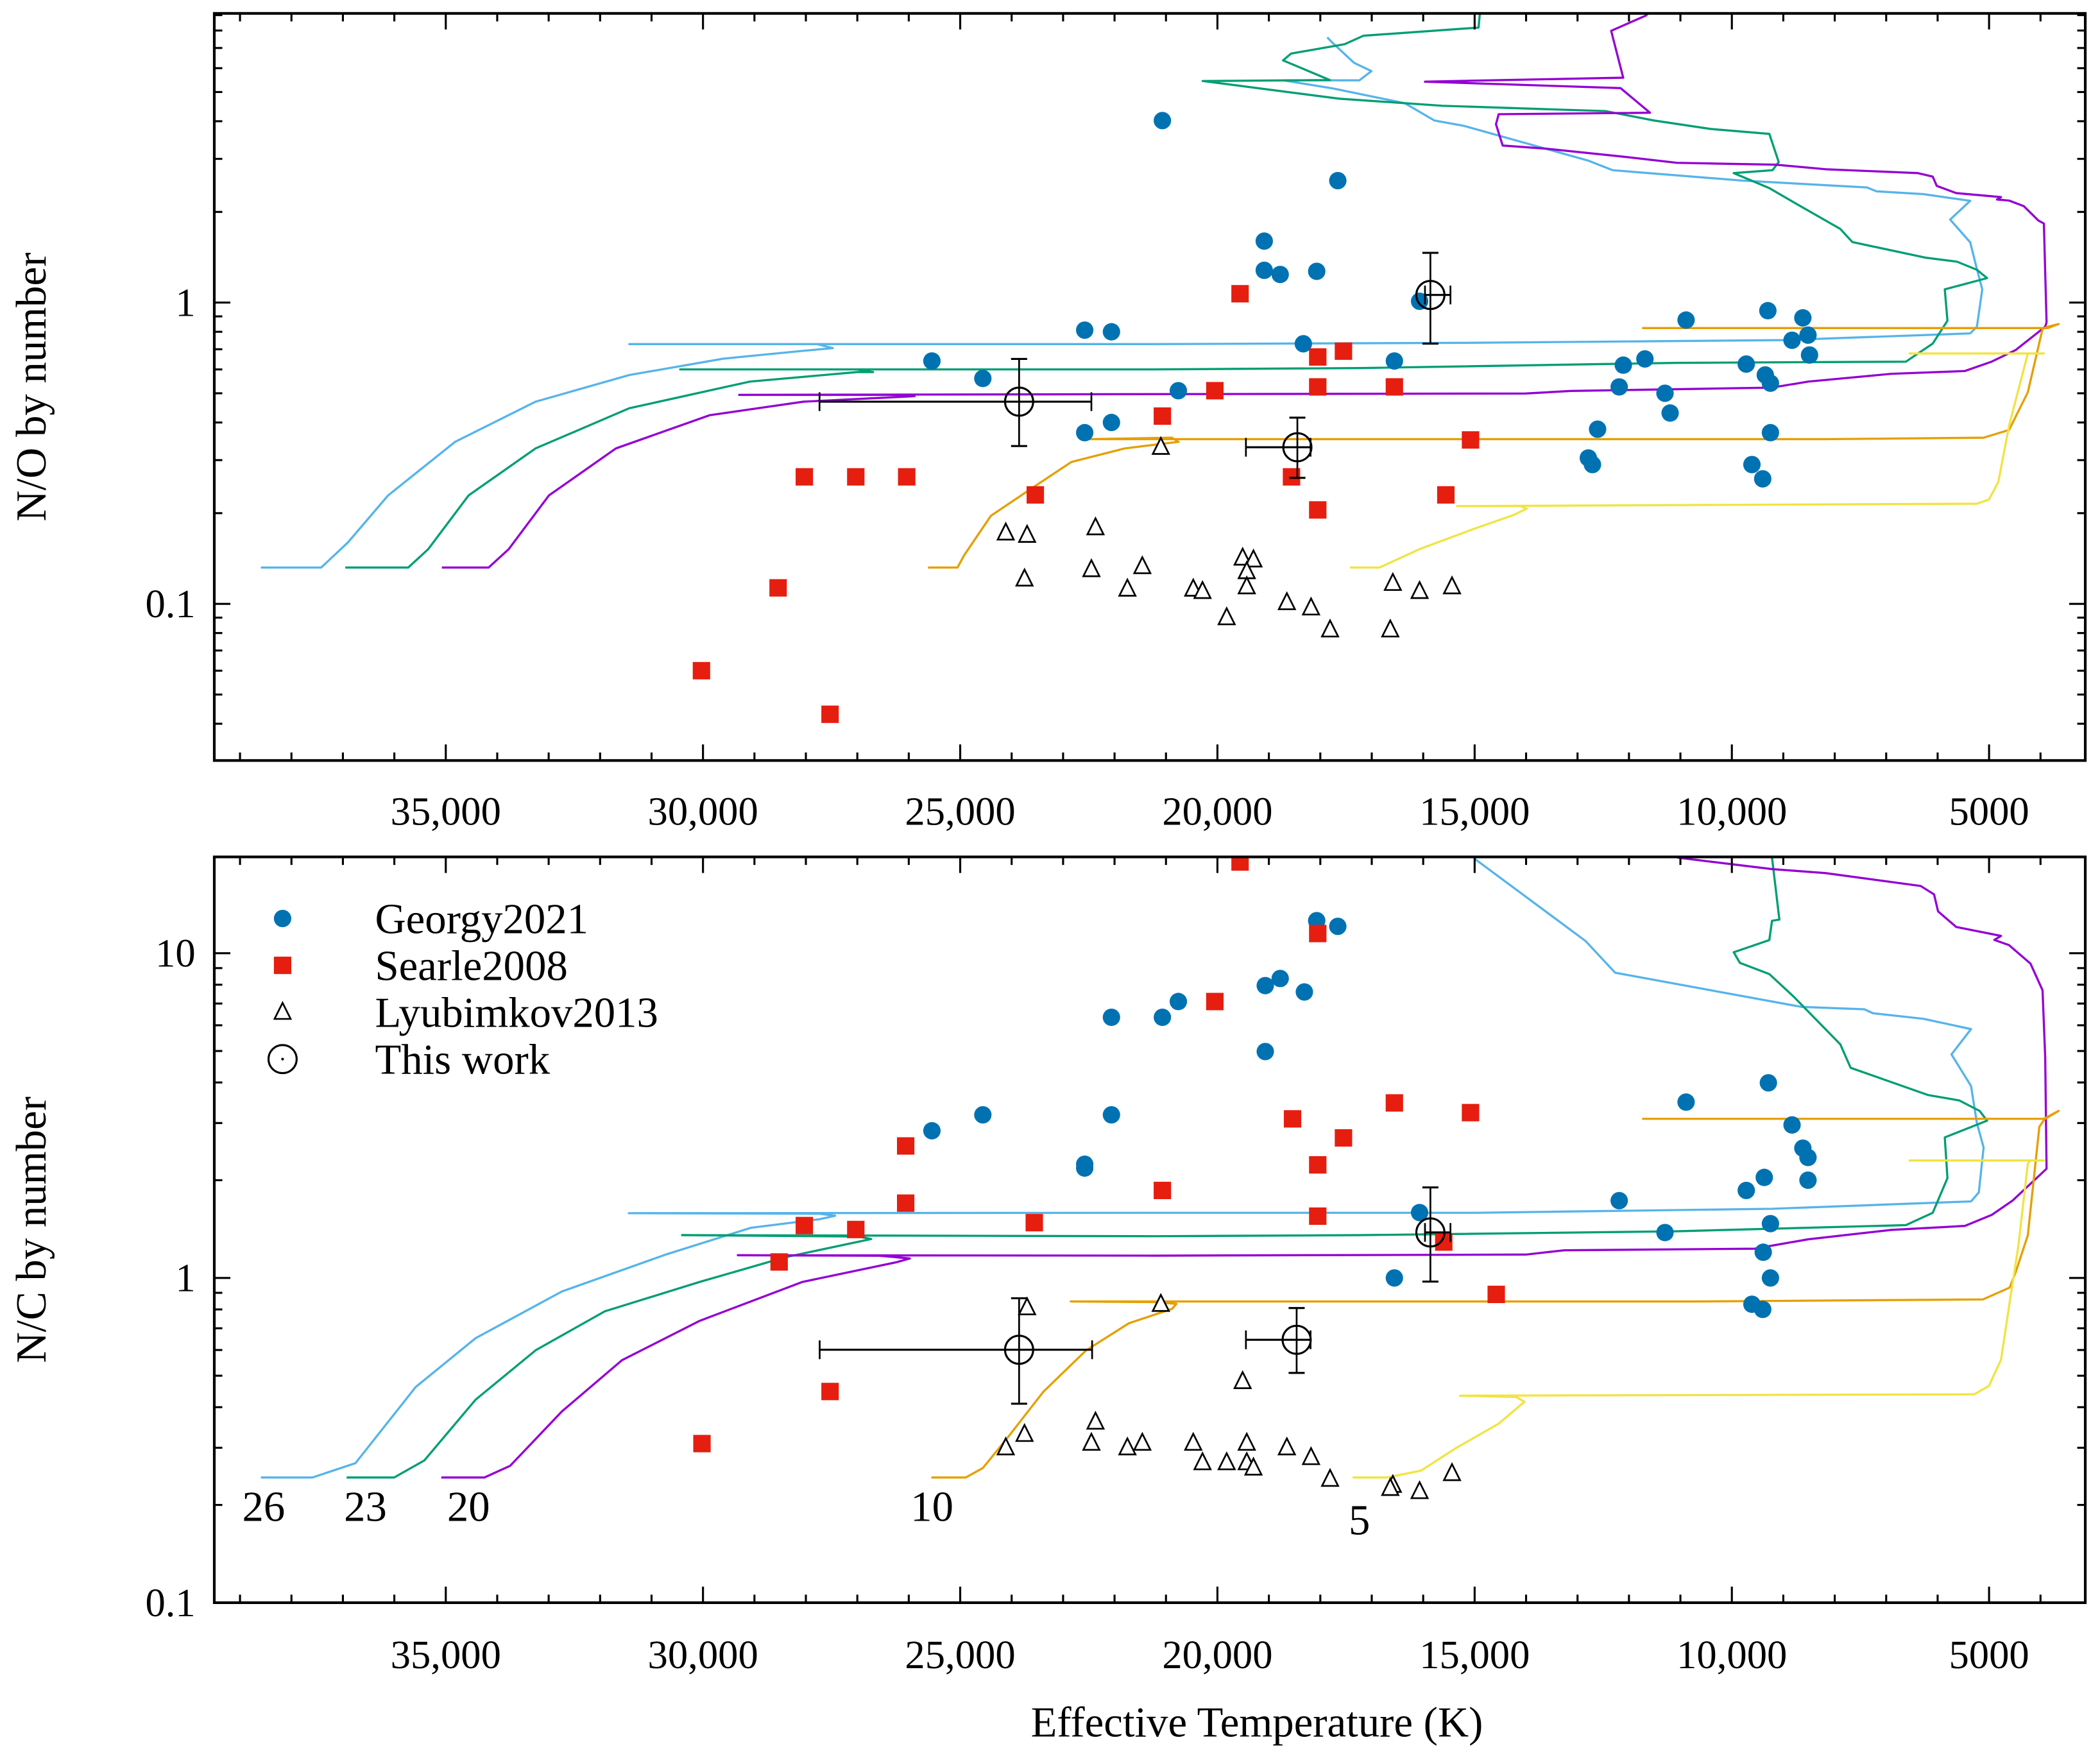 This screenshot has width=2100, height=1758. I want to click on track-mass-label: 5, so click(1359, 1520).